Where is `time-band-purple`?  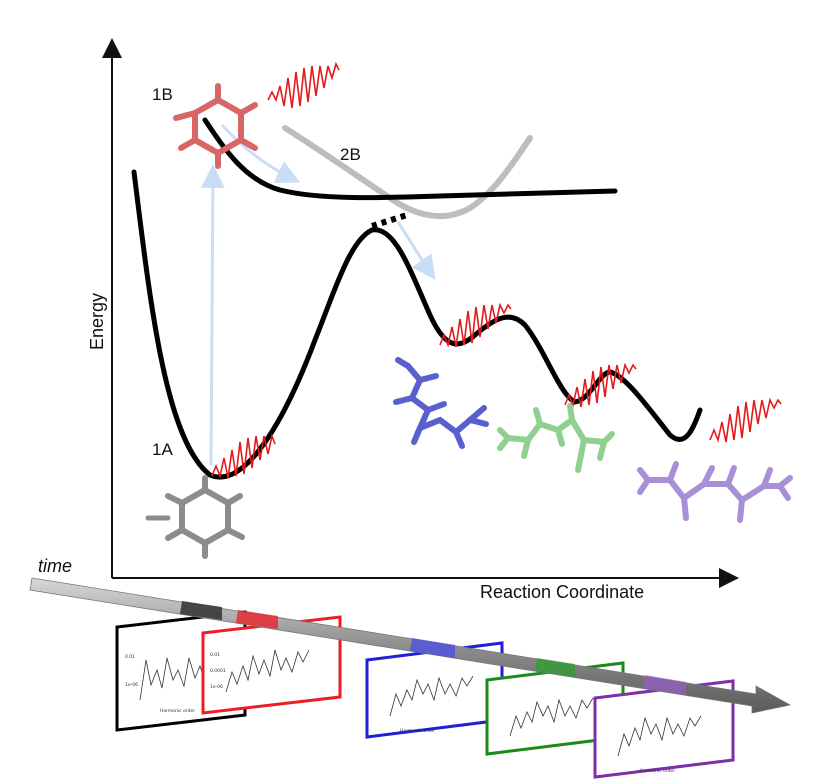 time-band-purple is located at coordinates (664, 685).